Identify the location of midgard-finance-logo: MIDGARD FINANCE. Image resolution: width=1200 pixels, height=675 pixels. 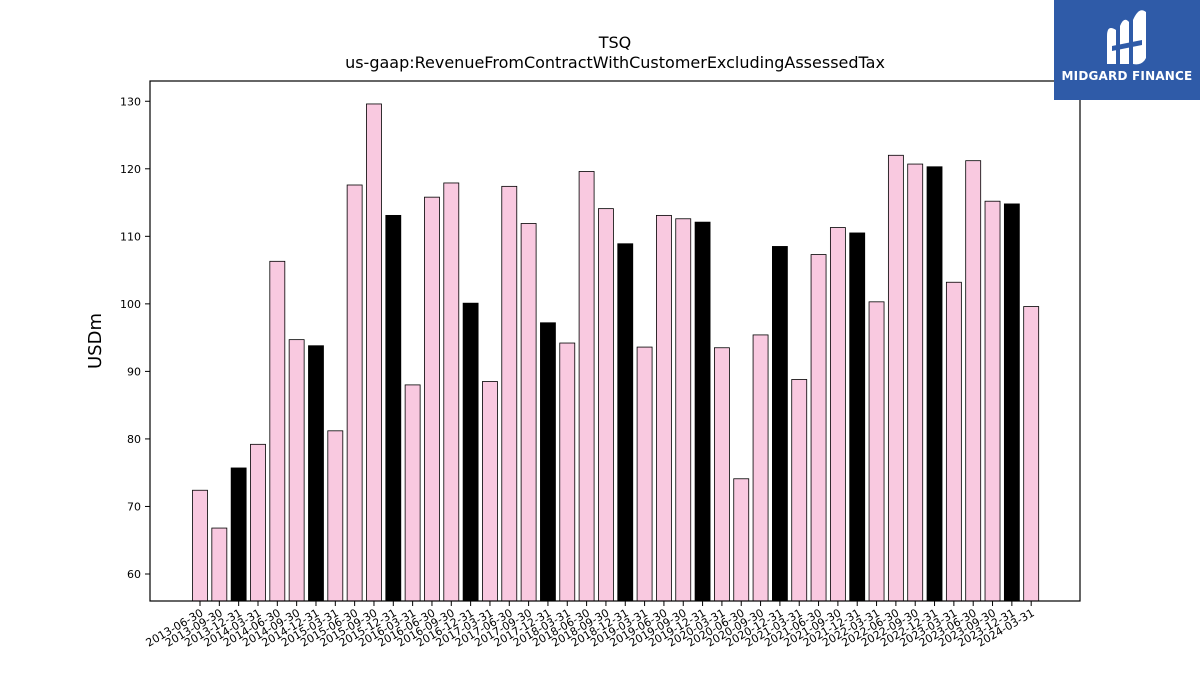
(1127, 50).